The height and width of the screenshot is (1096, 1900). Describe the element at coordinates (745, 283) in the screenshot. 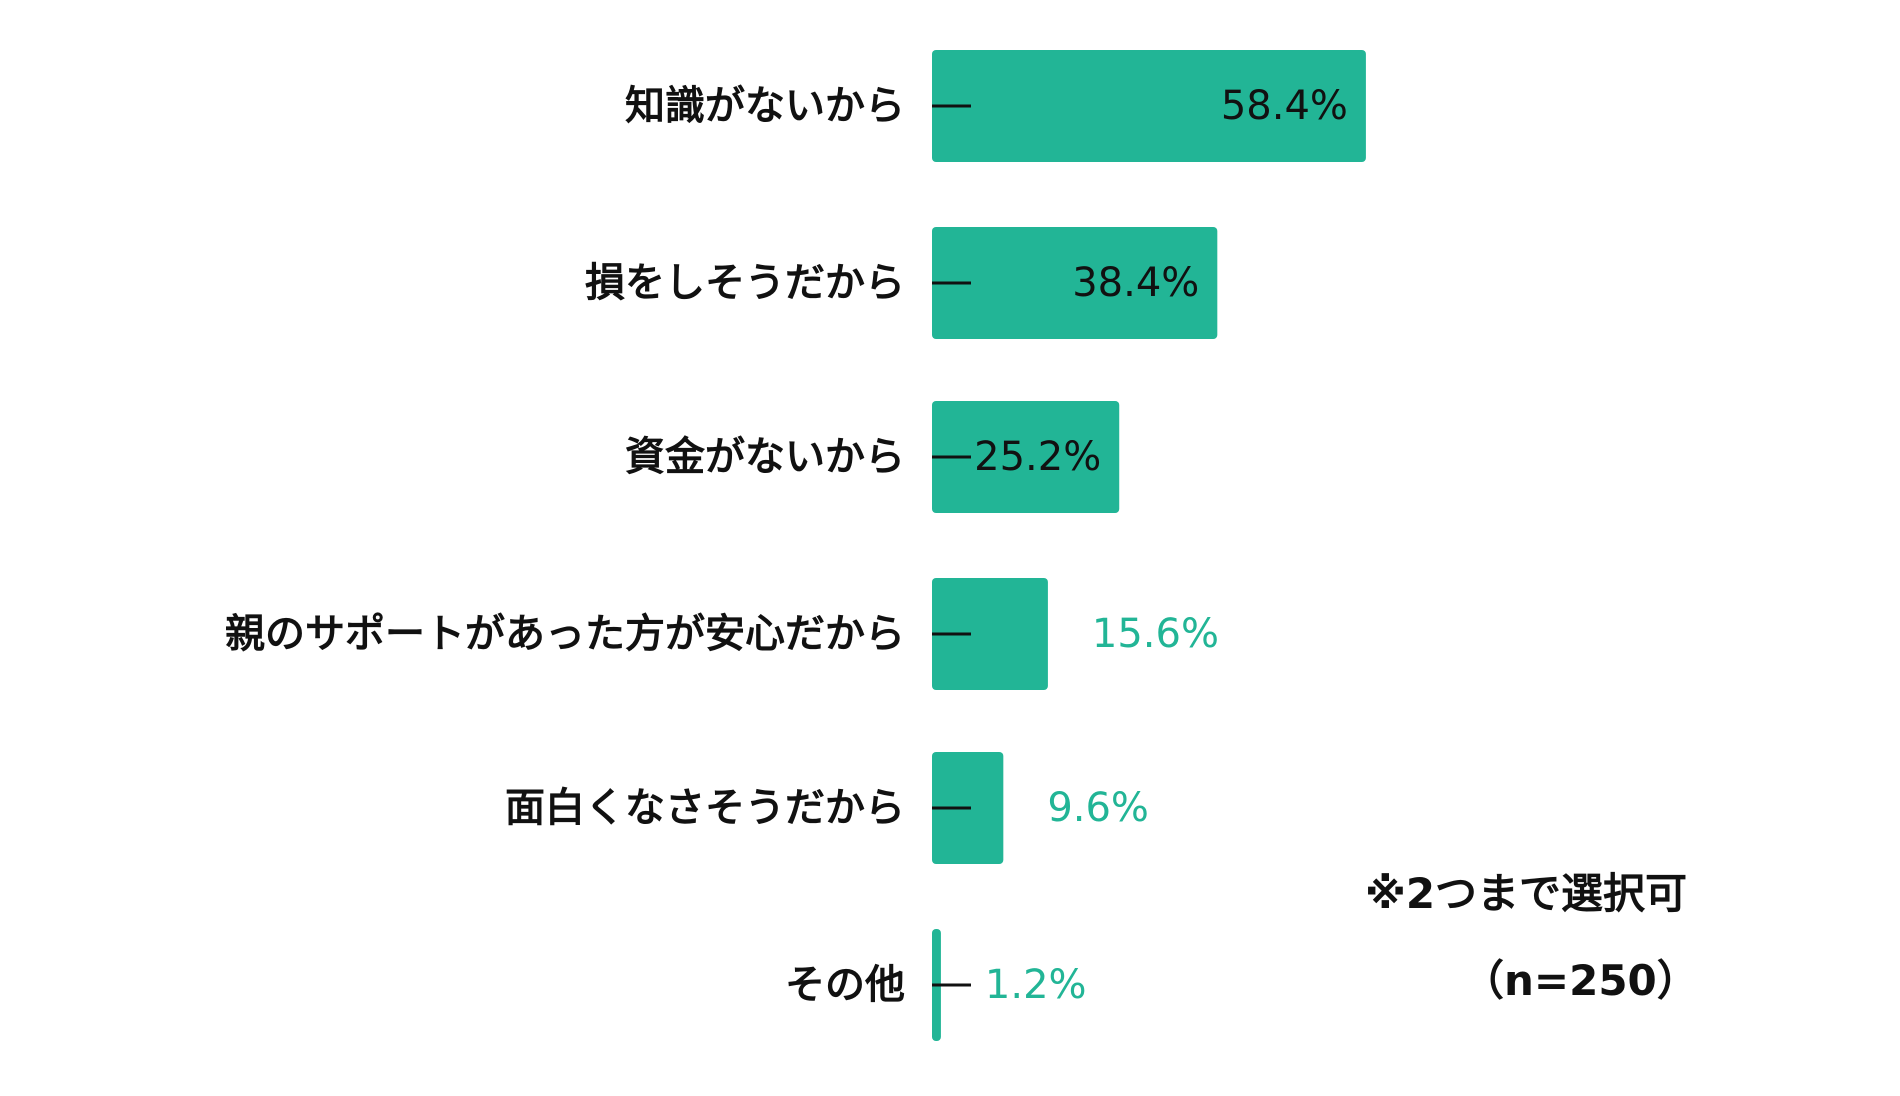

I see `category-label: 損をしそうだから` at that location.